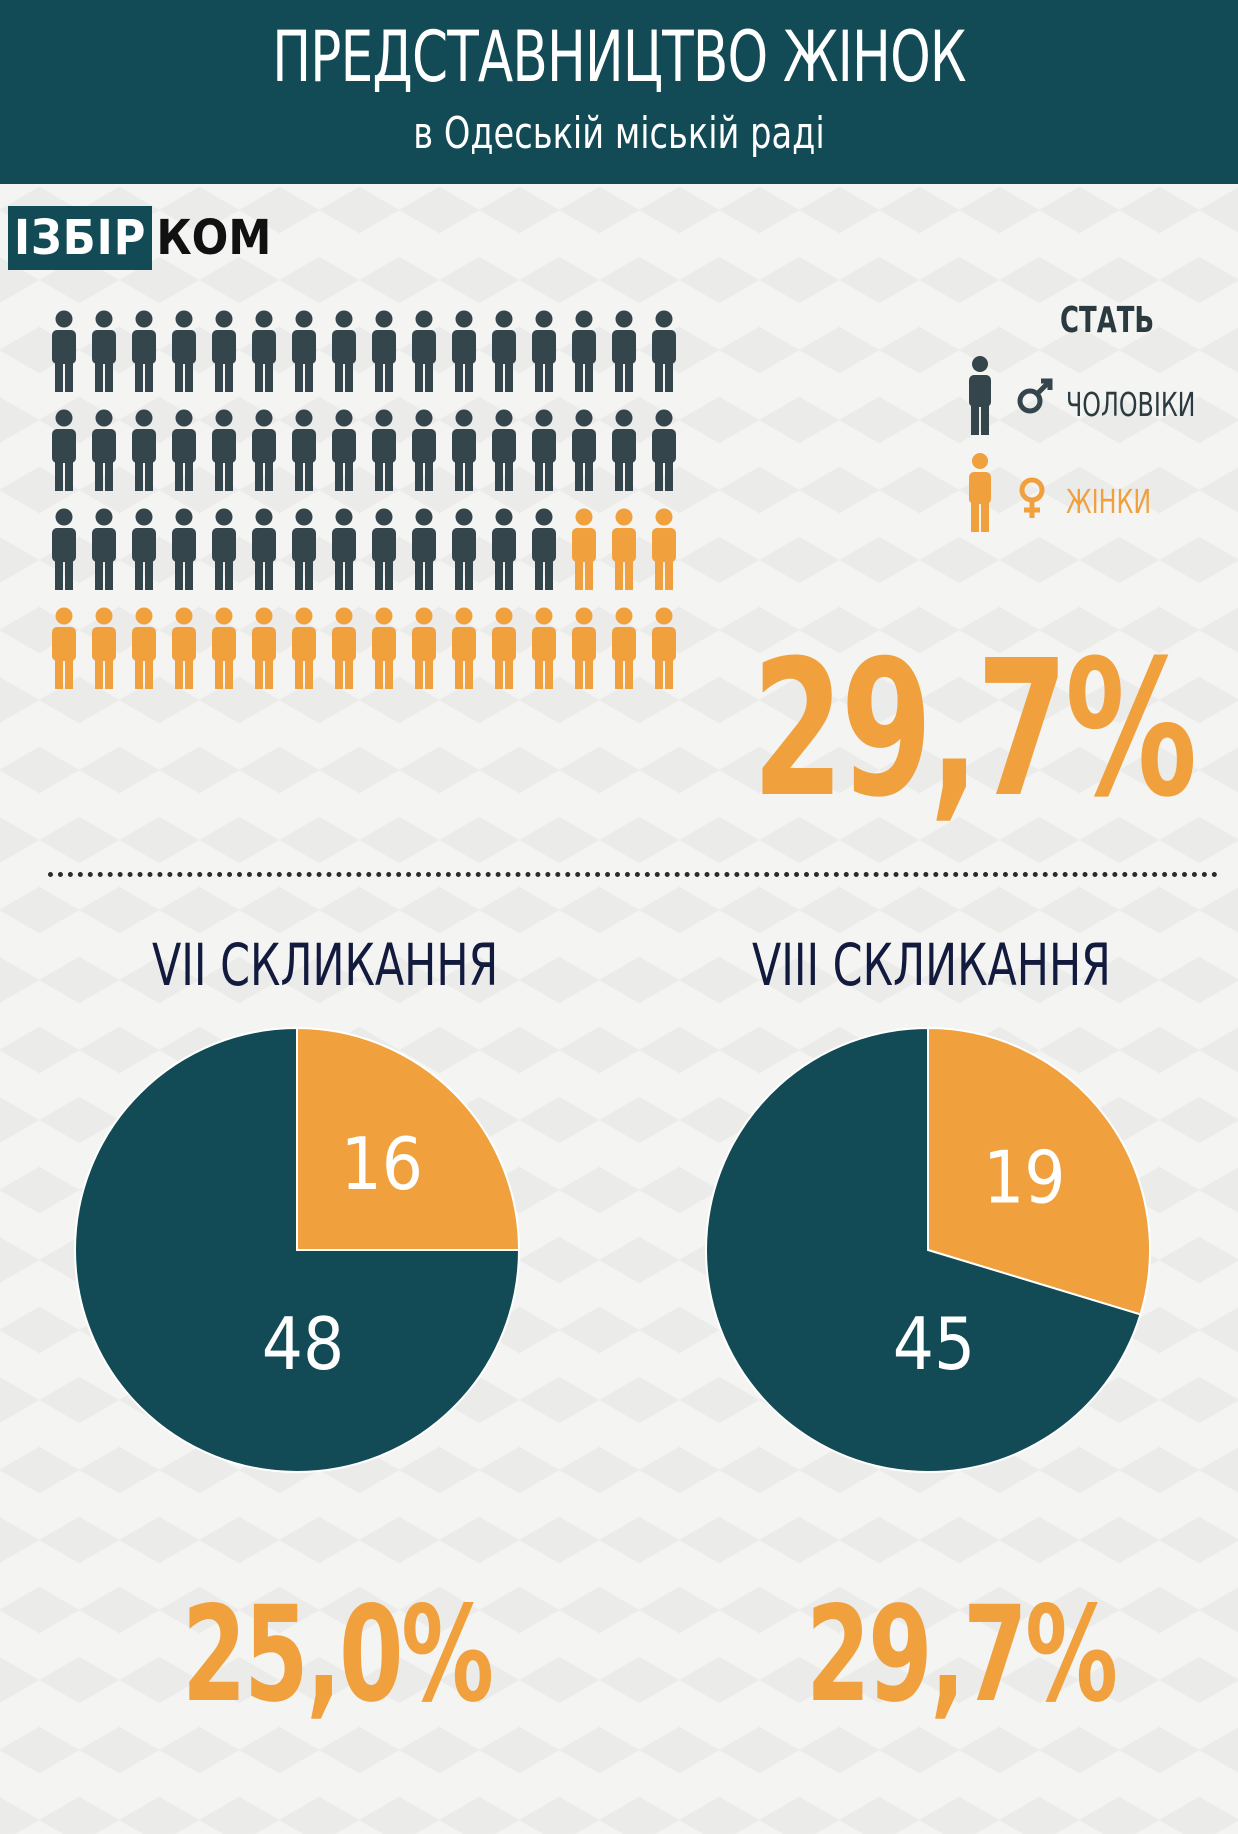 Image resolution: width=1238 pixels, height=1834 pixels. Describe the element at coordinates (1107, 320) in the screenshot. I see `legend-title: СТАТЬ` at that location.